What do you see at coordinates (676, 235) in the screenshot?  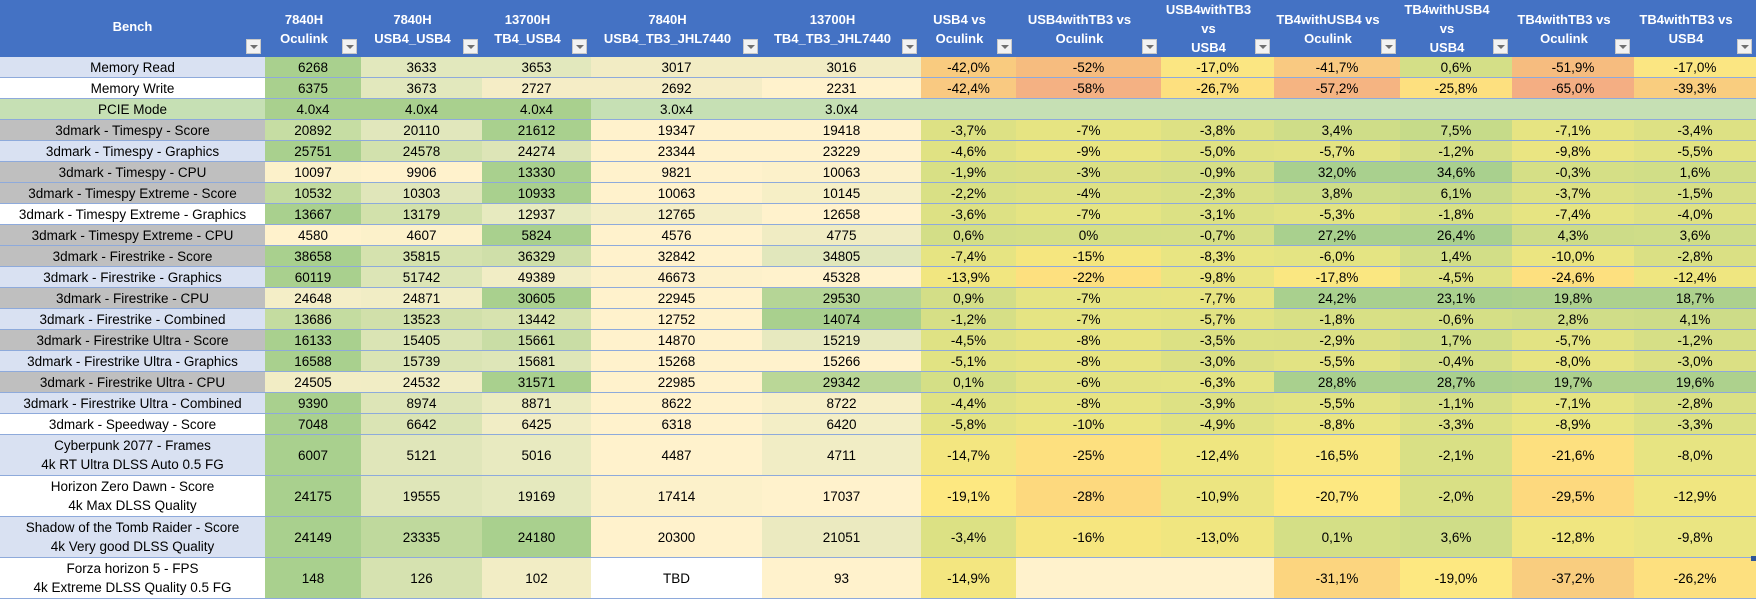 I see `score-cell: 4576` at bounding box center [676, 235].